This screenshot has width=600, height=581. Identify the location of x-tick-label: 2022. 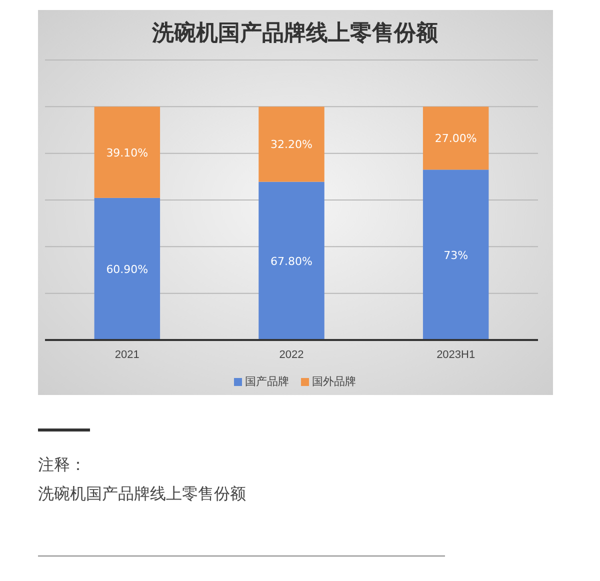
(291, 354).